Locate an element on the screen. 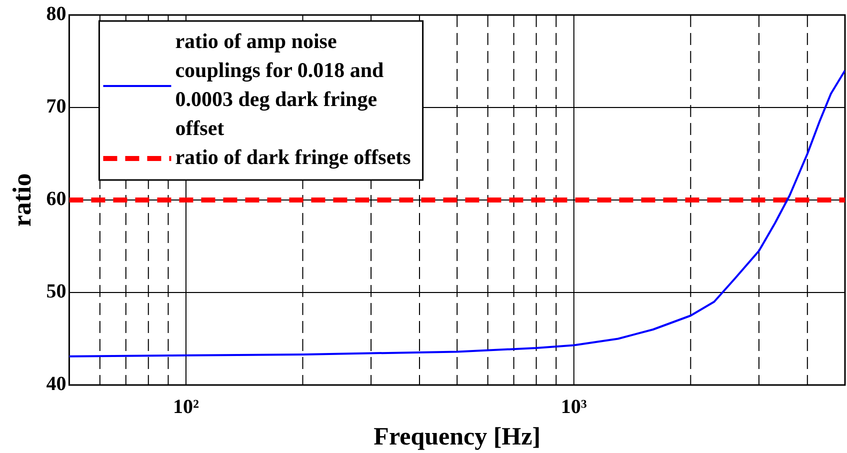 This screenshot has width=847, height=453. x-axis-title: Frequency [Hz] is located at coordinates (457, 436).